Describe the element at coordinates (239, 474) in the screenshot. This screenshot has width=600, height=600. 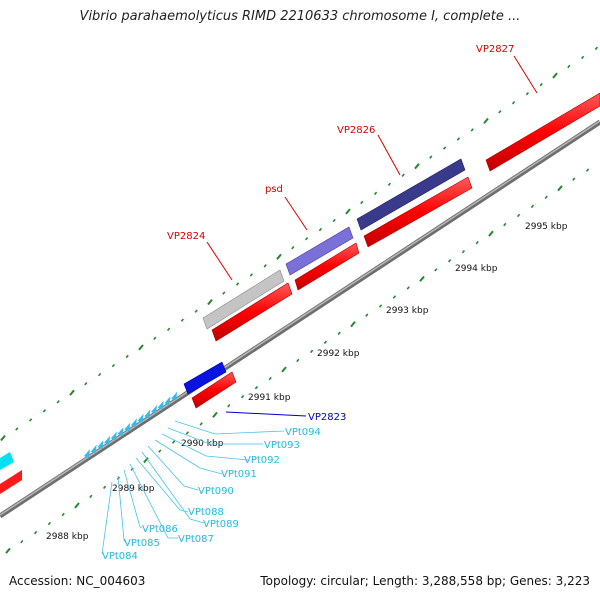
I see `trna-label: VPt091` at that location.